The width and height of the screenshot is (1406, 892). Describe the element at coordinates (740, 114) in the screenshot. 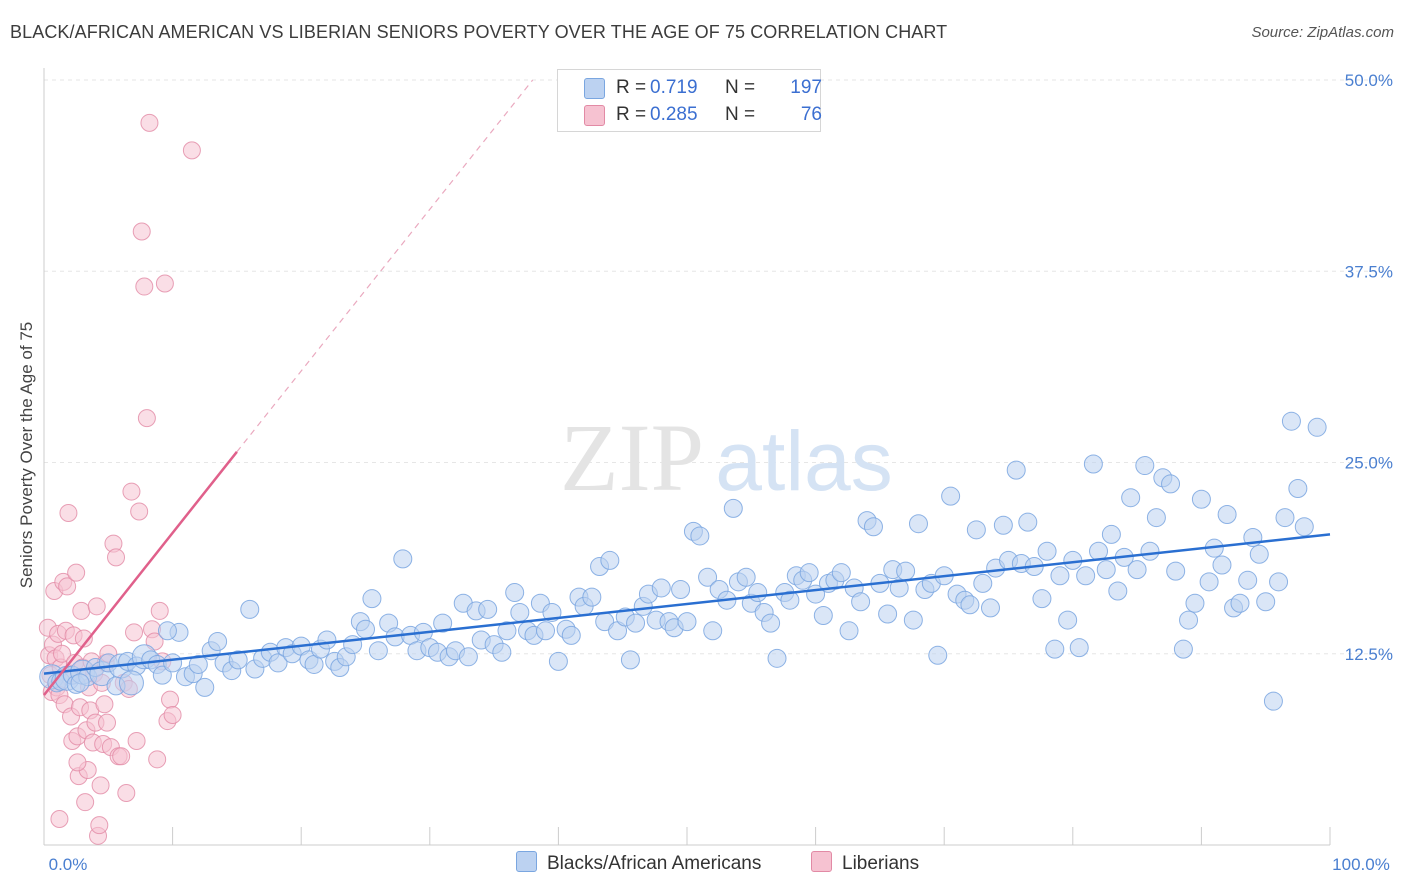

I see `legend-n-label: N =` at that location.